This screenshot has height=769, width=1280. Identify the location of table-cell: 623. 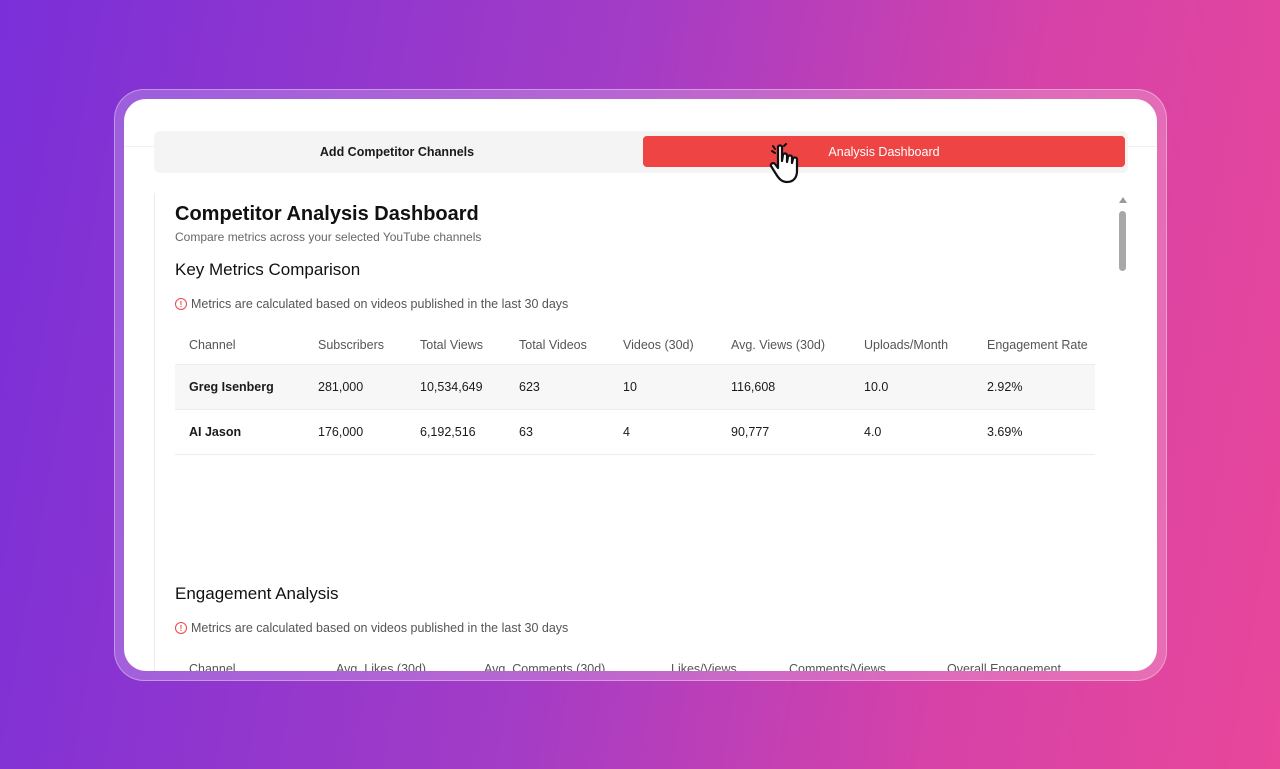
(529, 387).